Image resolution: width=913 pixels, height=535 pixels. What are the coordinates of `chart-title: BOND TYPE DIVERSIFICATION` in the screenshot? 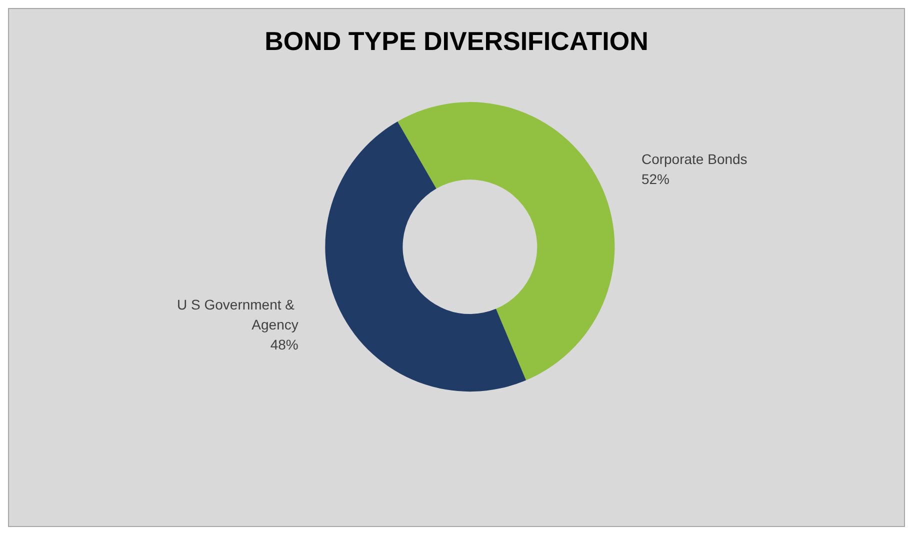 It's located at (456, 41).